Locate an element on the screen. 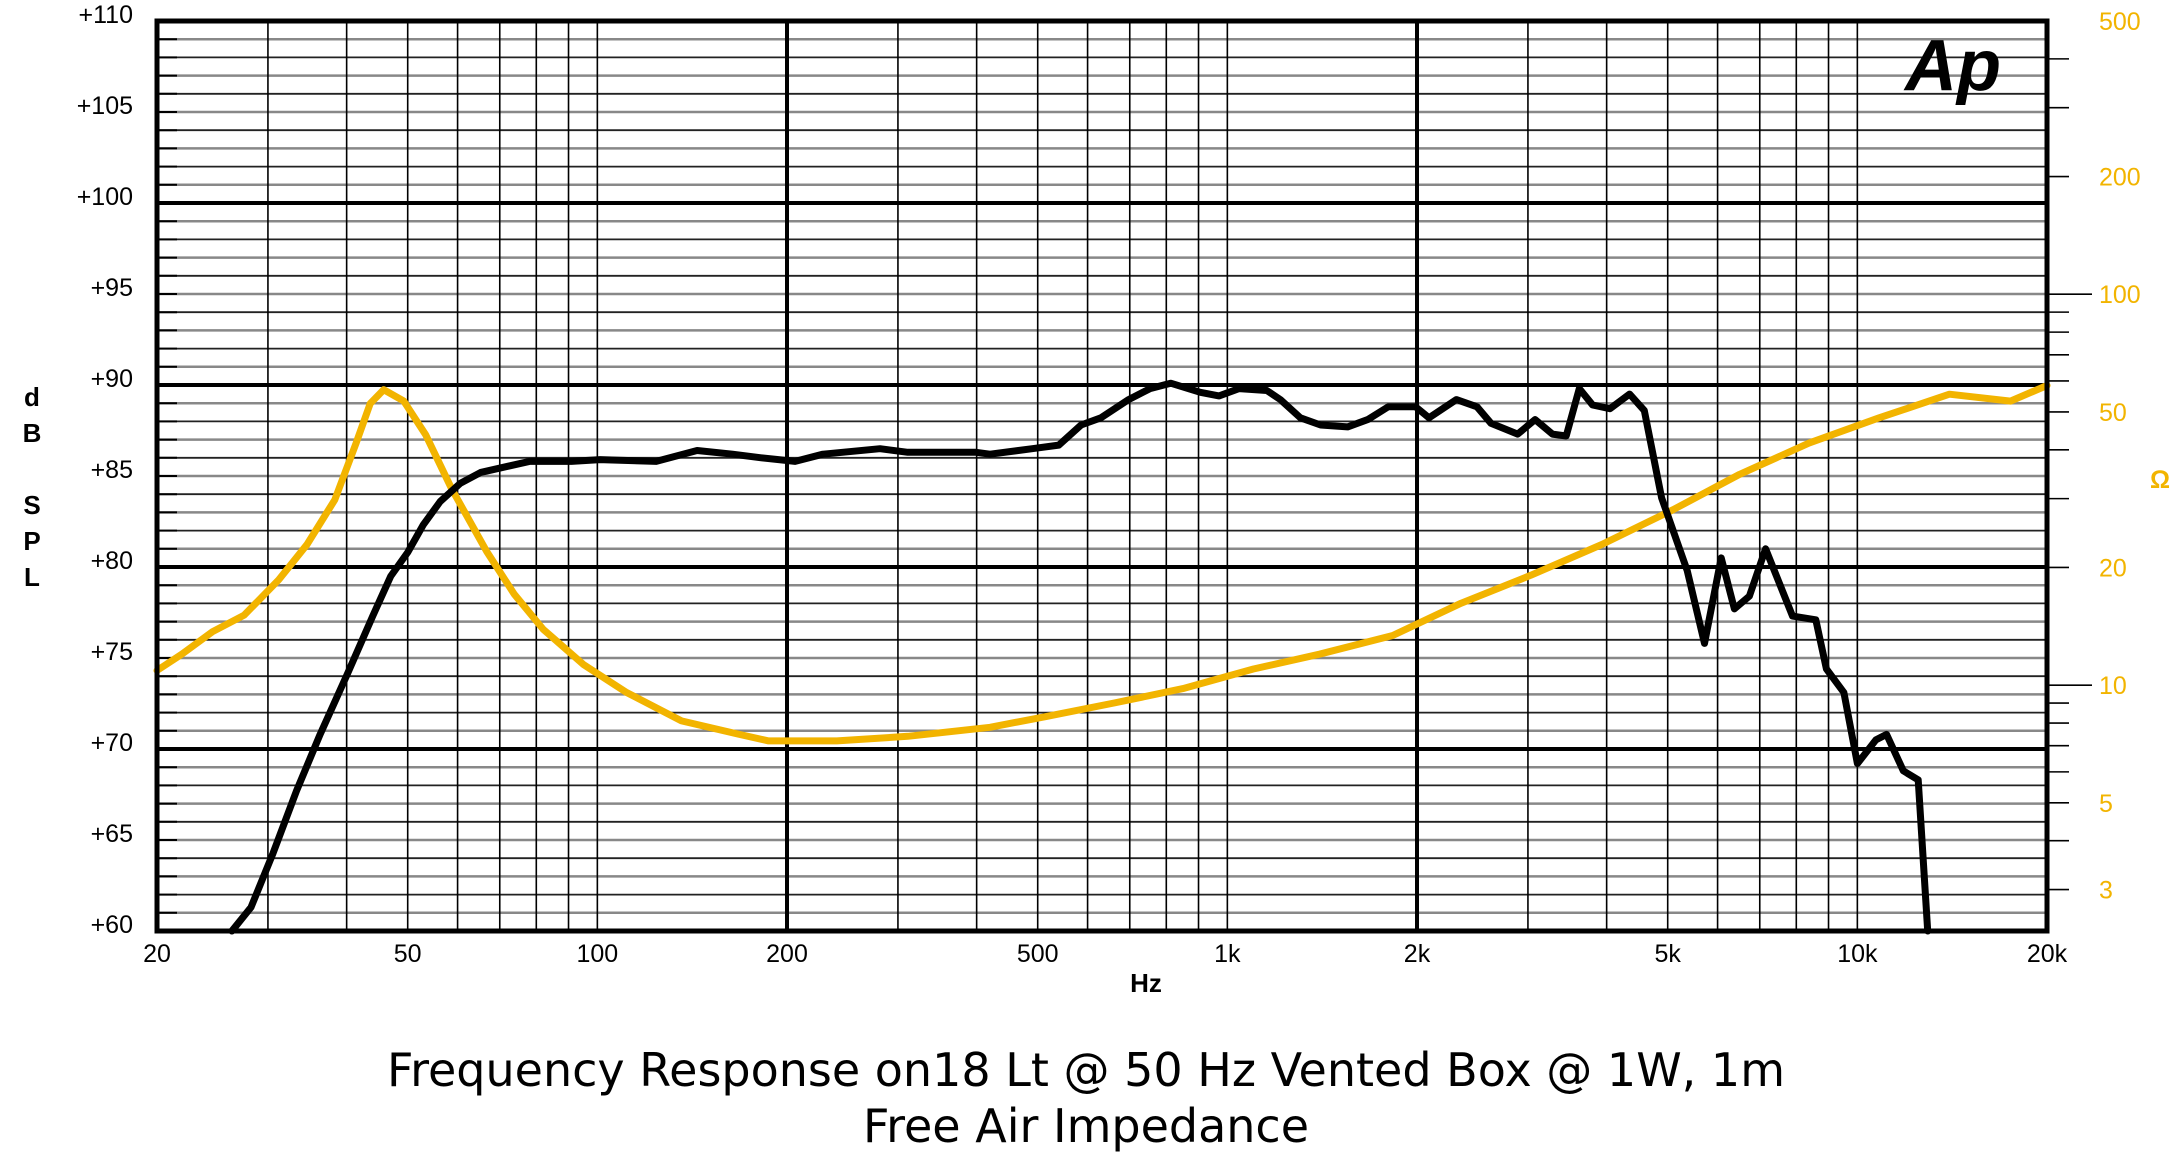 This screenshot has width=2184, height=1162. y-tick-label: +80 is located at coordinates (112, 561).